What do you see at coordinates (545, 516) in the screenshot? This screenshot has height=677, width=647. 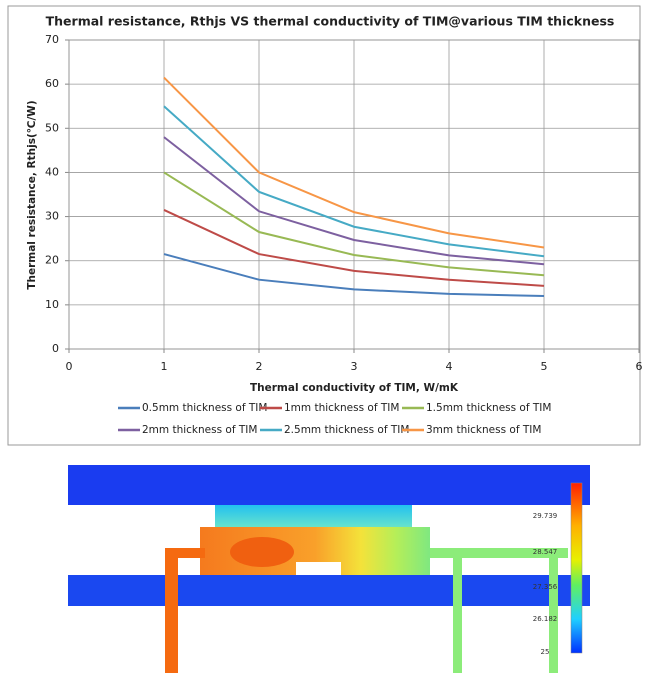 I see `colorbar-label: 29.739` at bounding box center [545, 516].